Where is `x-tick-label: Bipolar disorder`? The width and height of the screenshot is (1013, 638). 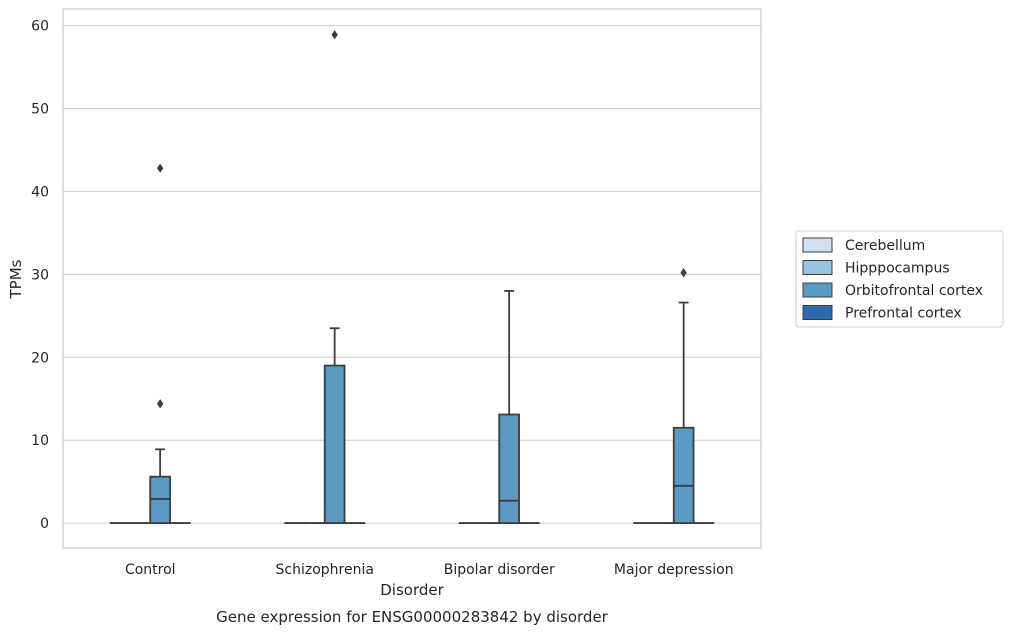
x-tick-label: Bipolar disorder is located at coordinates (499, 570).